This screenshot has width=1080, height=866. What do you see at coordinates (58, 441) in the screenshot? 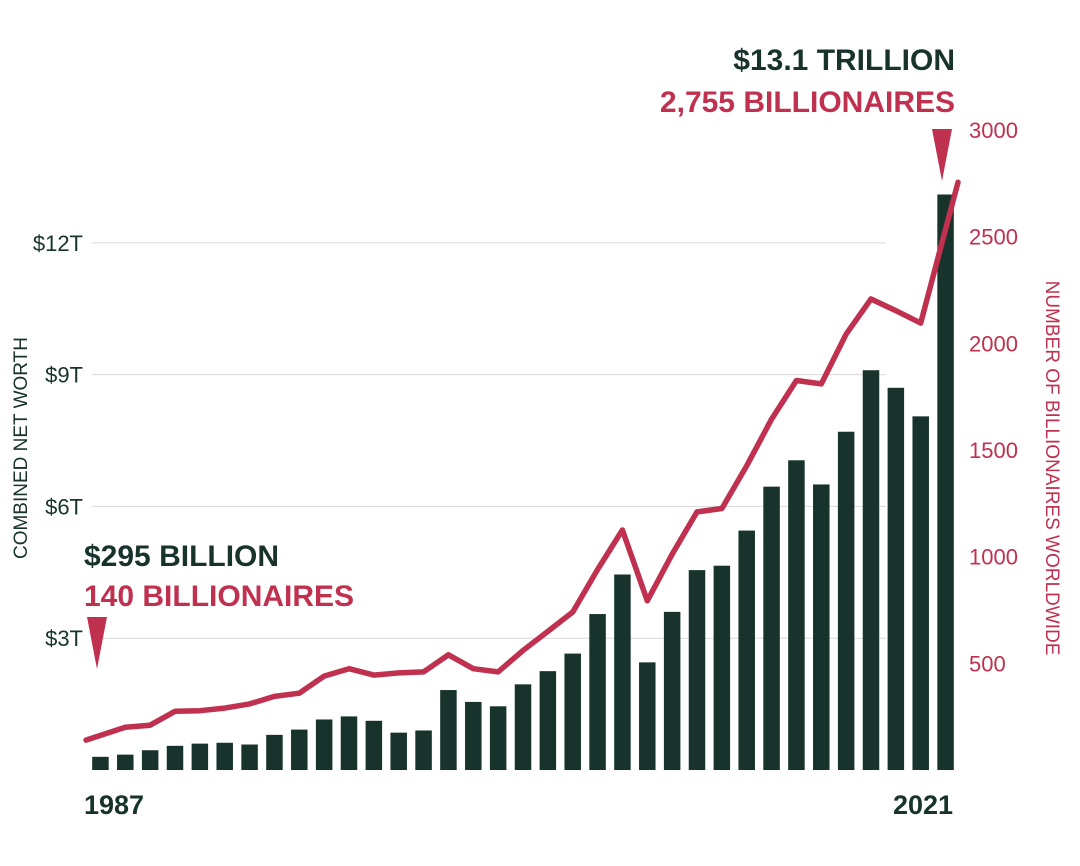
I see `left-axis-ticks: $3T $6T $9T $12T` at bounding box center [58, 441].